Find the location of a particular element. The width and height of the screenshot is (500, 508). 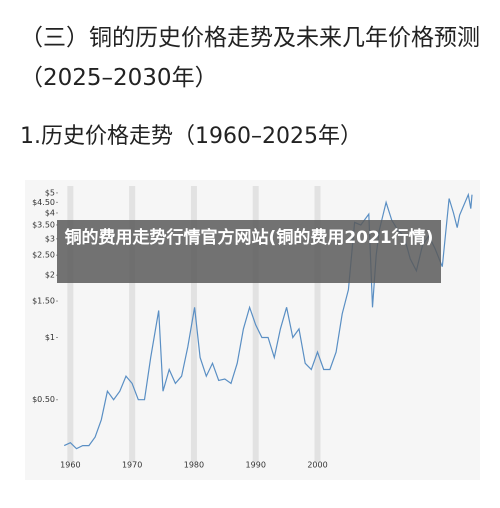

y-tick-label: $5 is located at coordinates (50, 192).